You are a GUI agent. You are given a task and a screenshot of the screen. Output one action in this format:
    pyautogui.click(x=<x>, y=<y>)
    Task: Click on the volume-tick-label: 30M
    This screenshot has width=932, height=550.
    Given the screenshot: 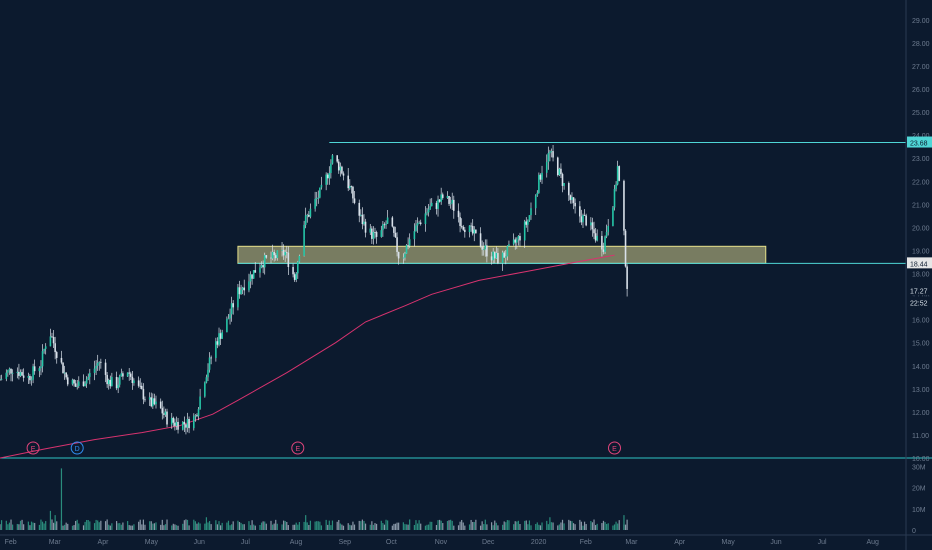 What is the action you would take?
    pyautogui.click(x=919, y=467)
    